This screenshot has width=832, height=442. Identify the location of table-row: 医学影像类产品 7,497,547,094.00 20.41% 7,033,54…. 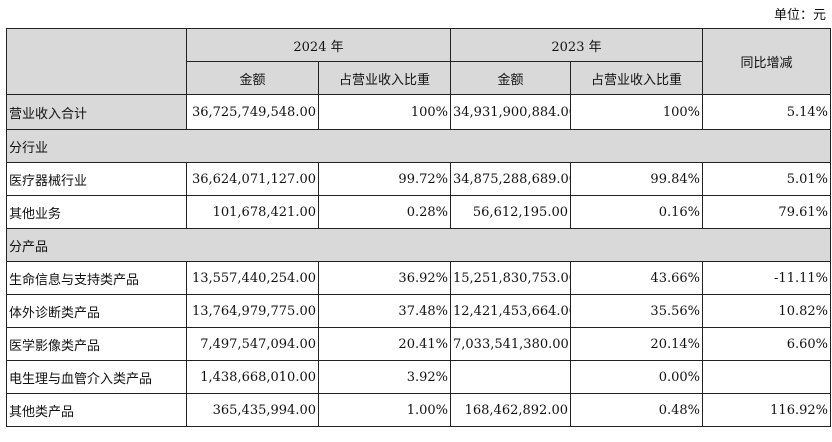
(418, 344).